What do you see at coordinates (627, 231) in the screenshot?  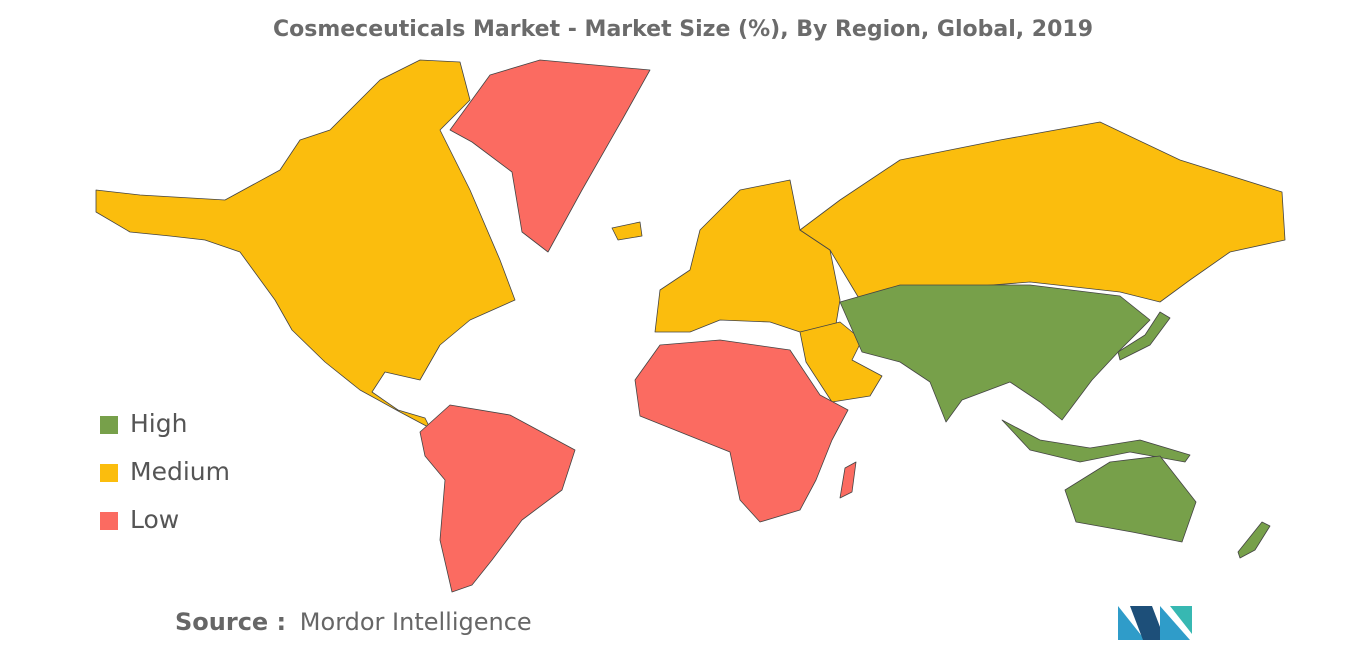 I see `iceland` at bounding box center [627, 231].